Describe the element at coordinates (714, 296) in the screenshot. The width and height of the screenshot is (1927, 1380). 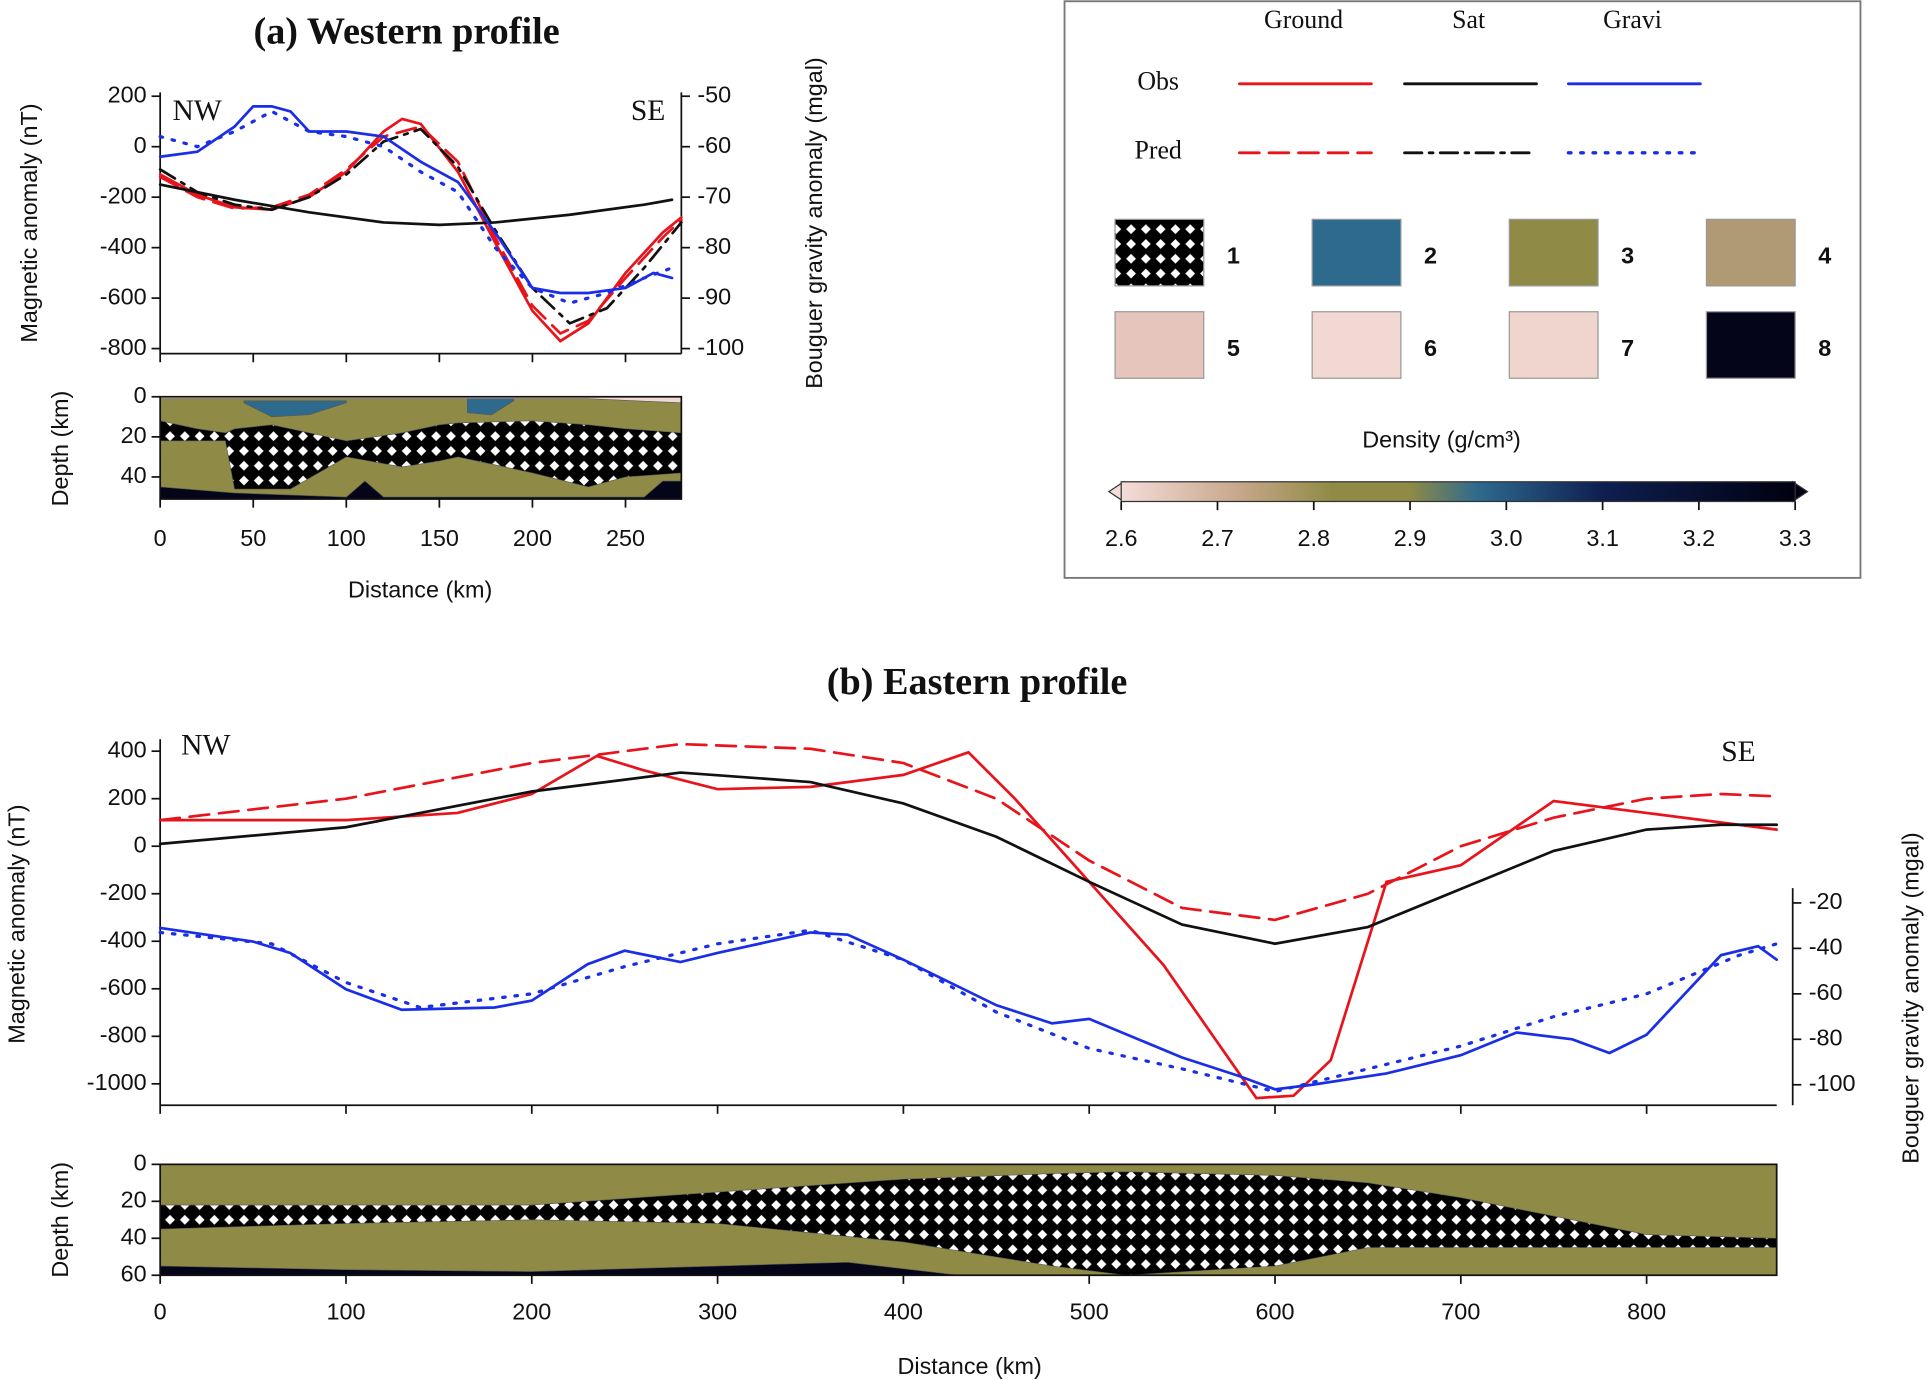
I see `y2-tick-label: -90` at that location.